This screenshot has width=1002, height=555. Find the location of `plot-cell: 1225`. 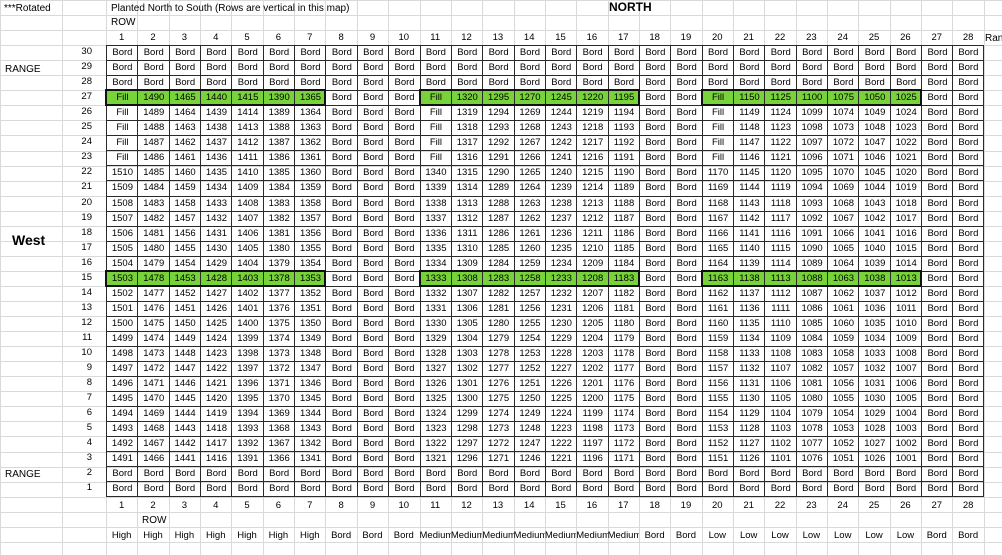

plot-cell: 1225 is located at coordinates (560, 399).